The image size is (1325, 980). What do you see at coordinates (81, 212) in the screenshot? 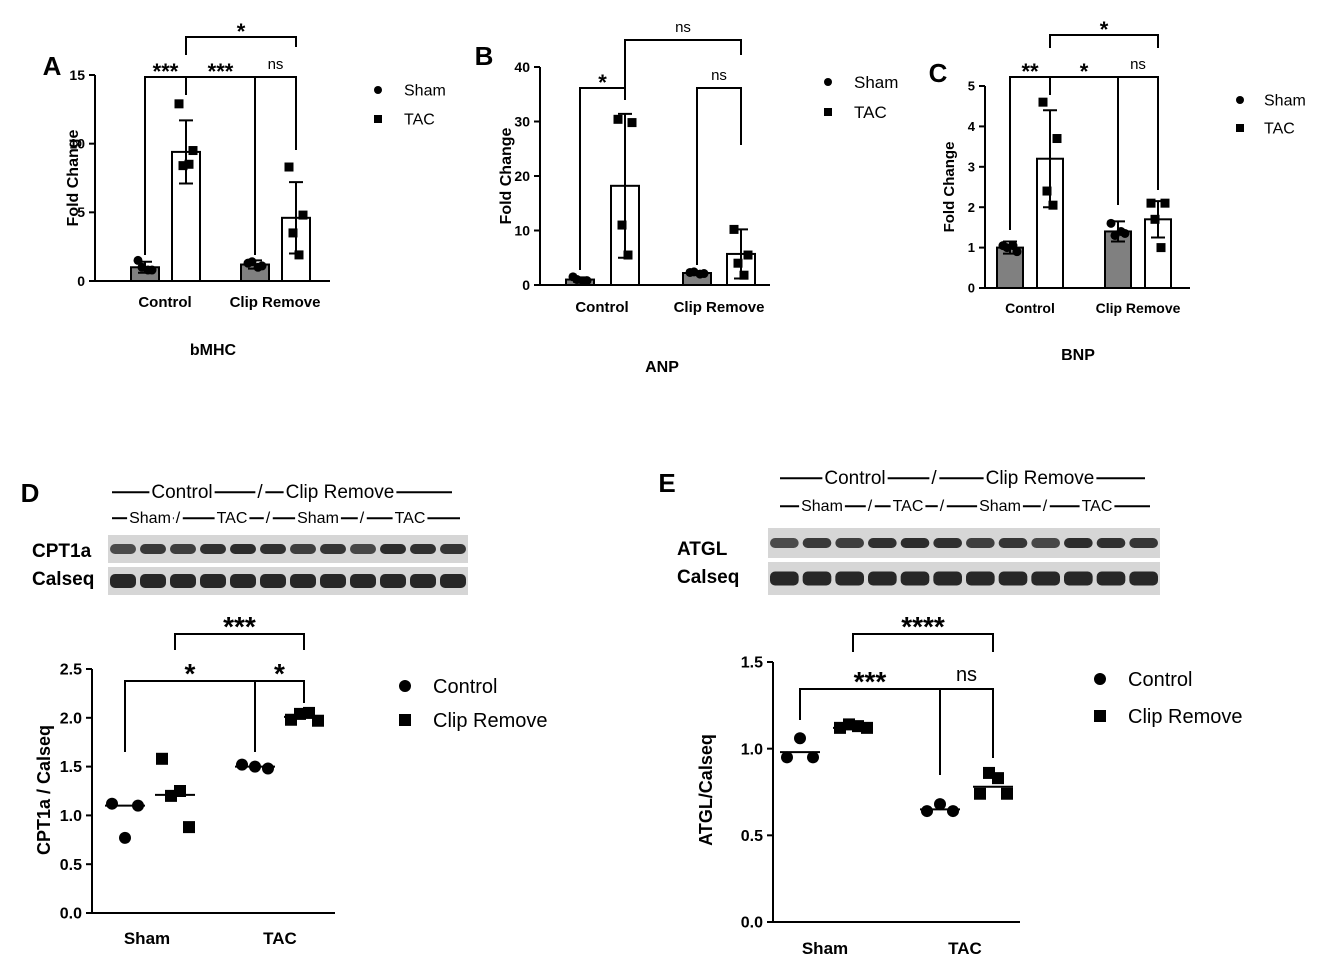
I see `y-tick-label: 5` at bounding box center [81, 212].